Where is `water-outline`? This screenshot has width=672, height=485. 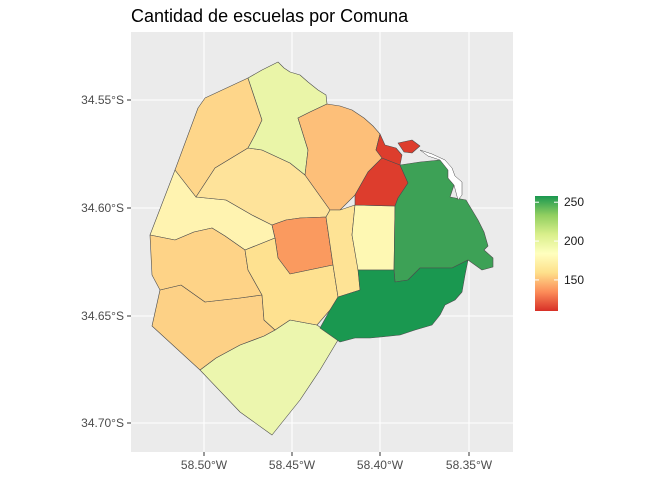 water-outline is located at coordinates (441, 175).